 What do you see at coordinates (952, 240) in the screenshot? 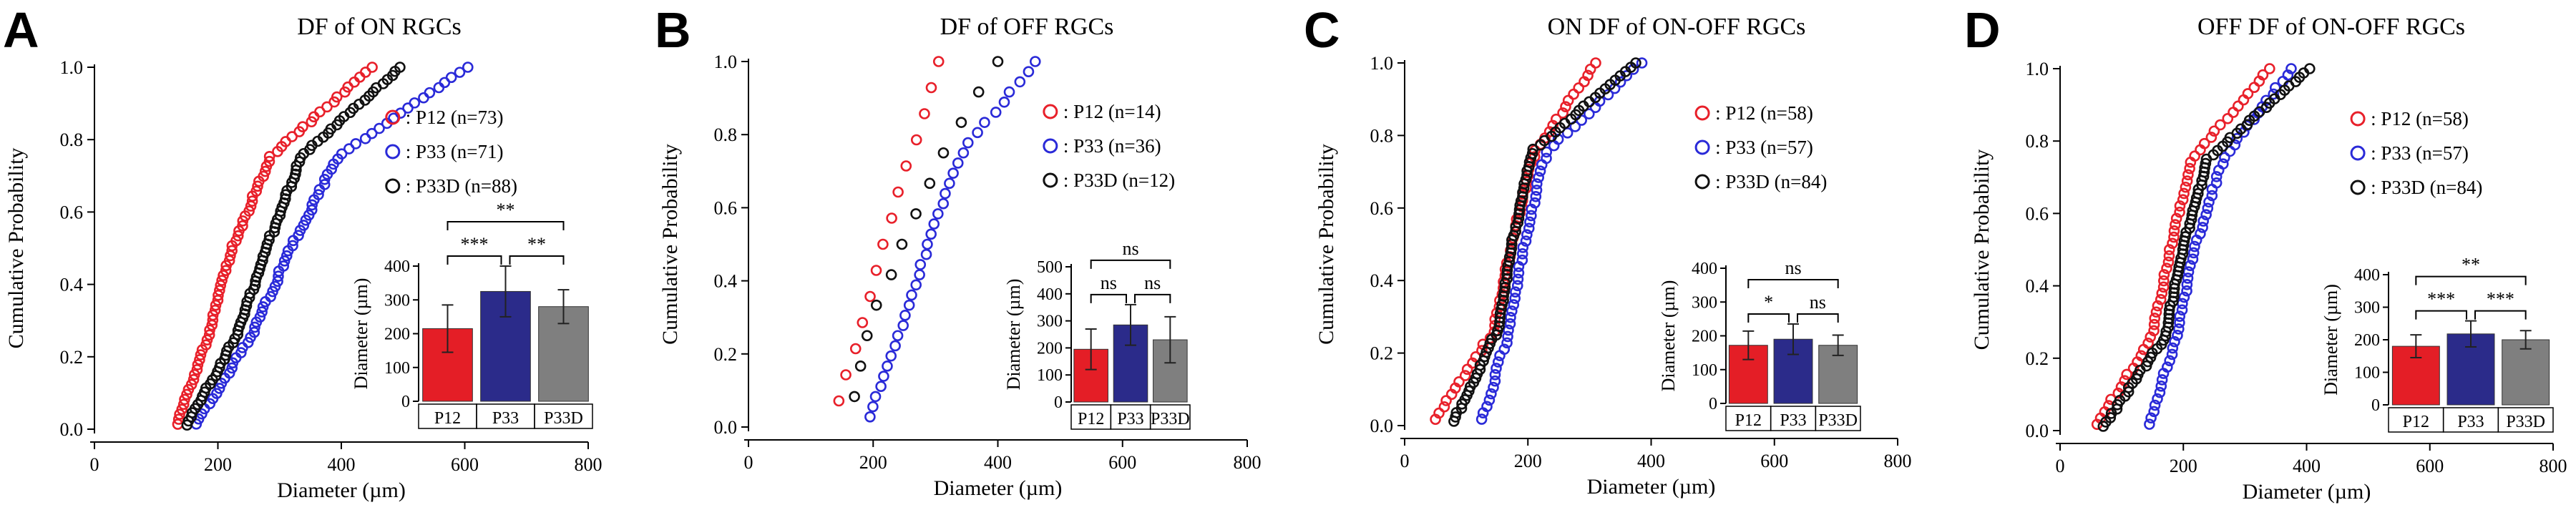
I see `series-p33` at bounding box center [952, 240].